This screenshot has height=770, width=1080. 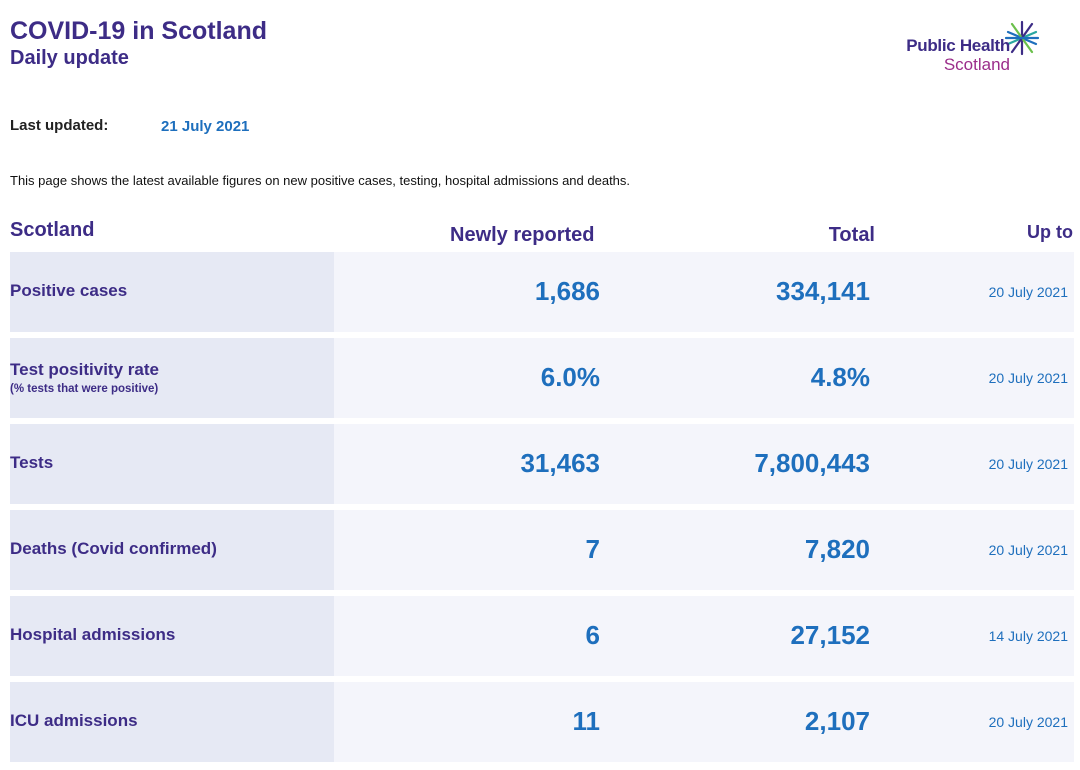 I want to click on row-name: Tests, so click(x=32, y=462).